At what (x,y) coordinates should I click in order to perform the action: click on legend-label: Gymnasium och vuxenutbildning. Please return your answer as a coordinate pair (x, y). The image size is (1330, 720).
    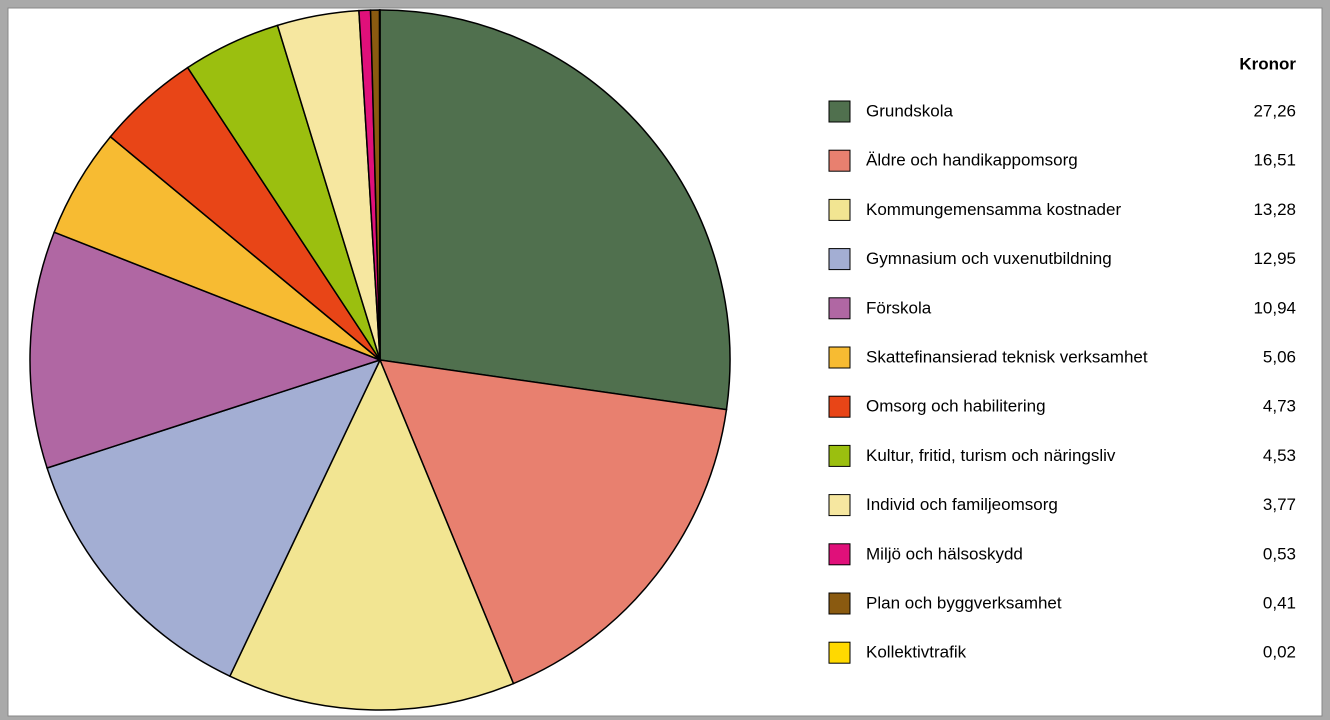
    Looking at the image, I should click on (989, 258).